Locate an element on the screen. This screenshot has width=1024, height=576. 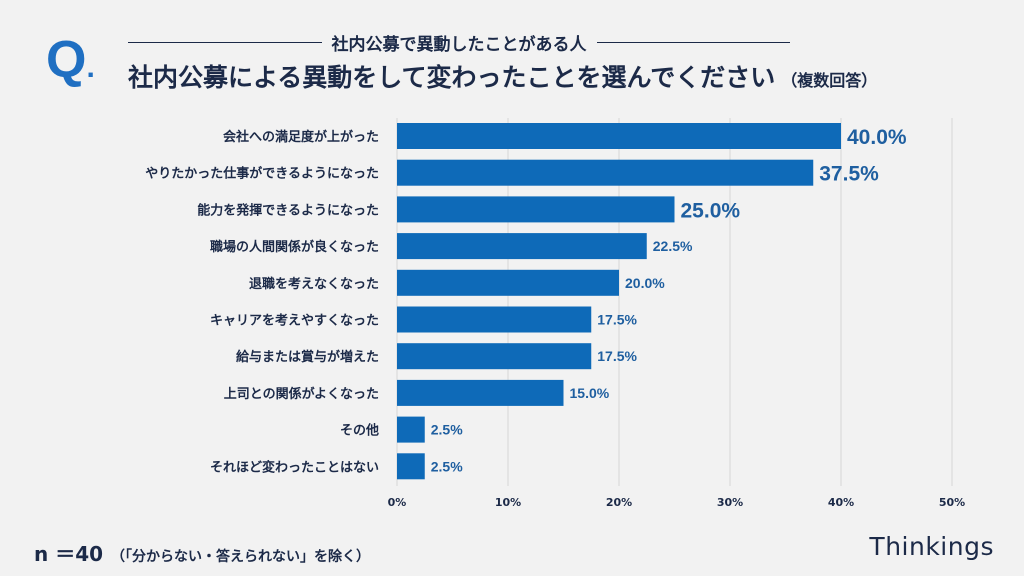
x-tick-label: 0% is located at coordinates (397, 502).